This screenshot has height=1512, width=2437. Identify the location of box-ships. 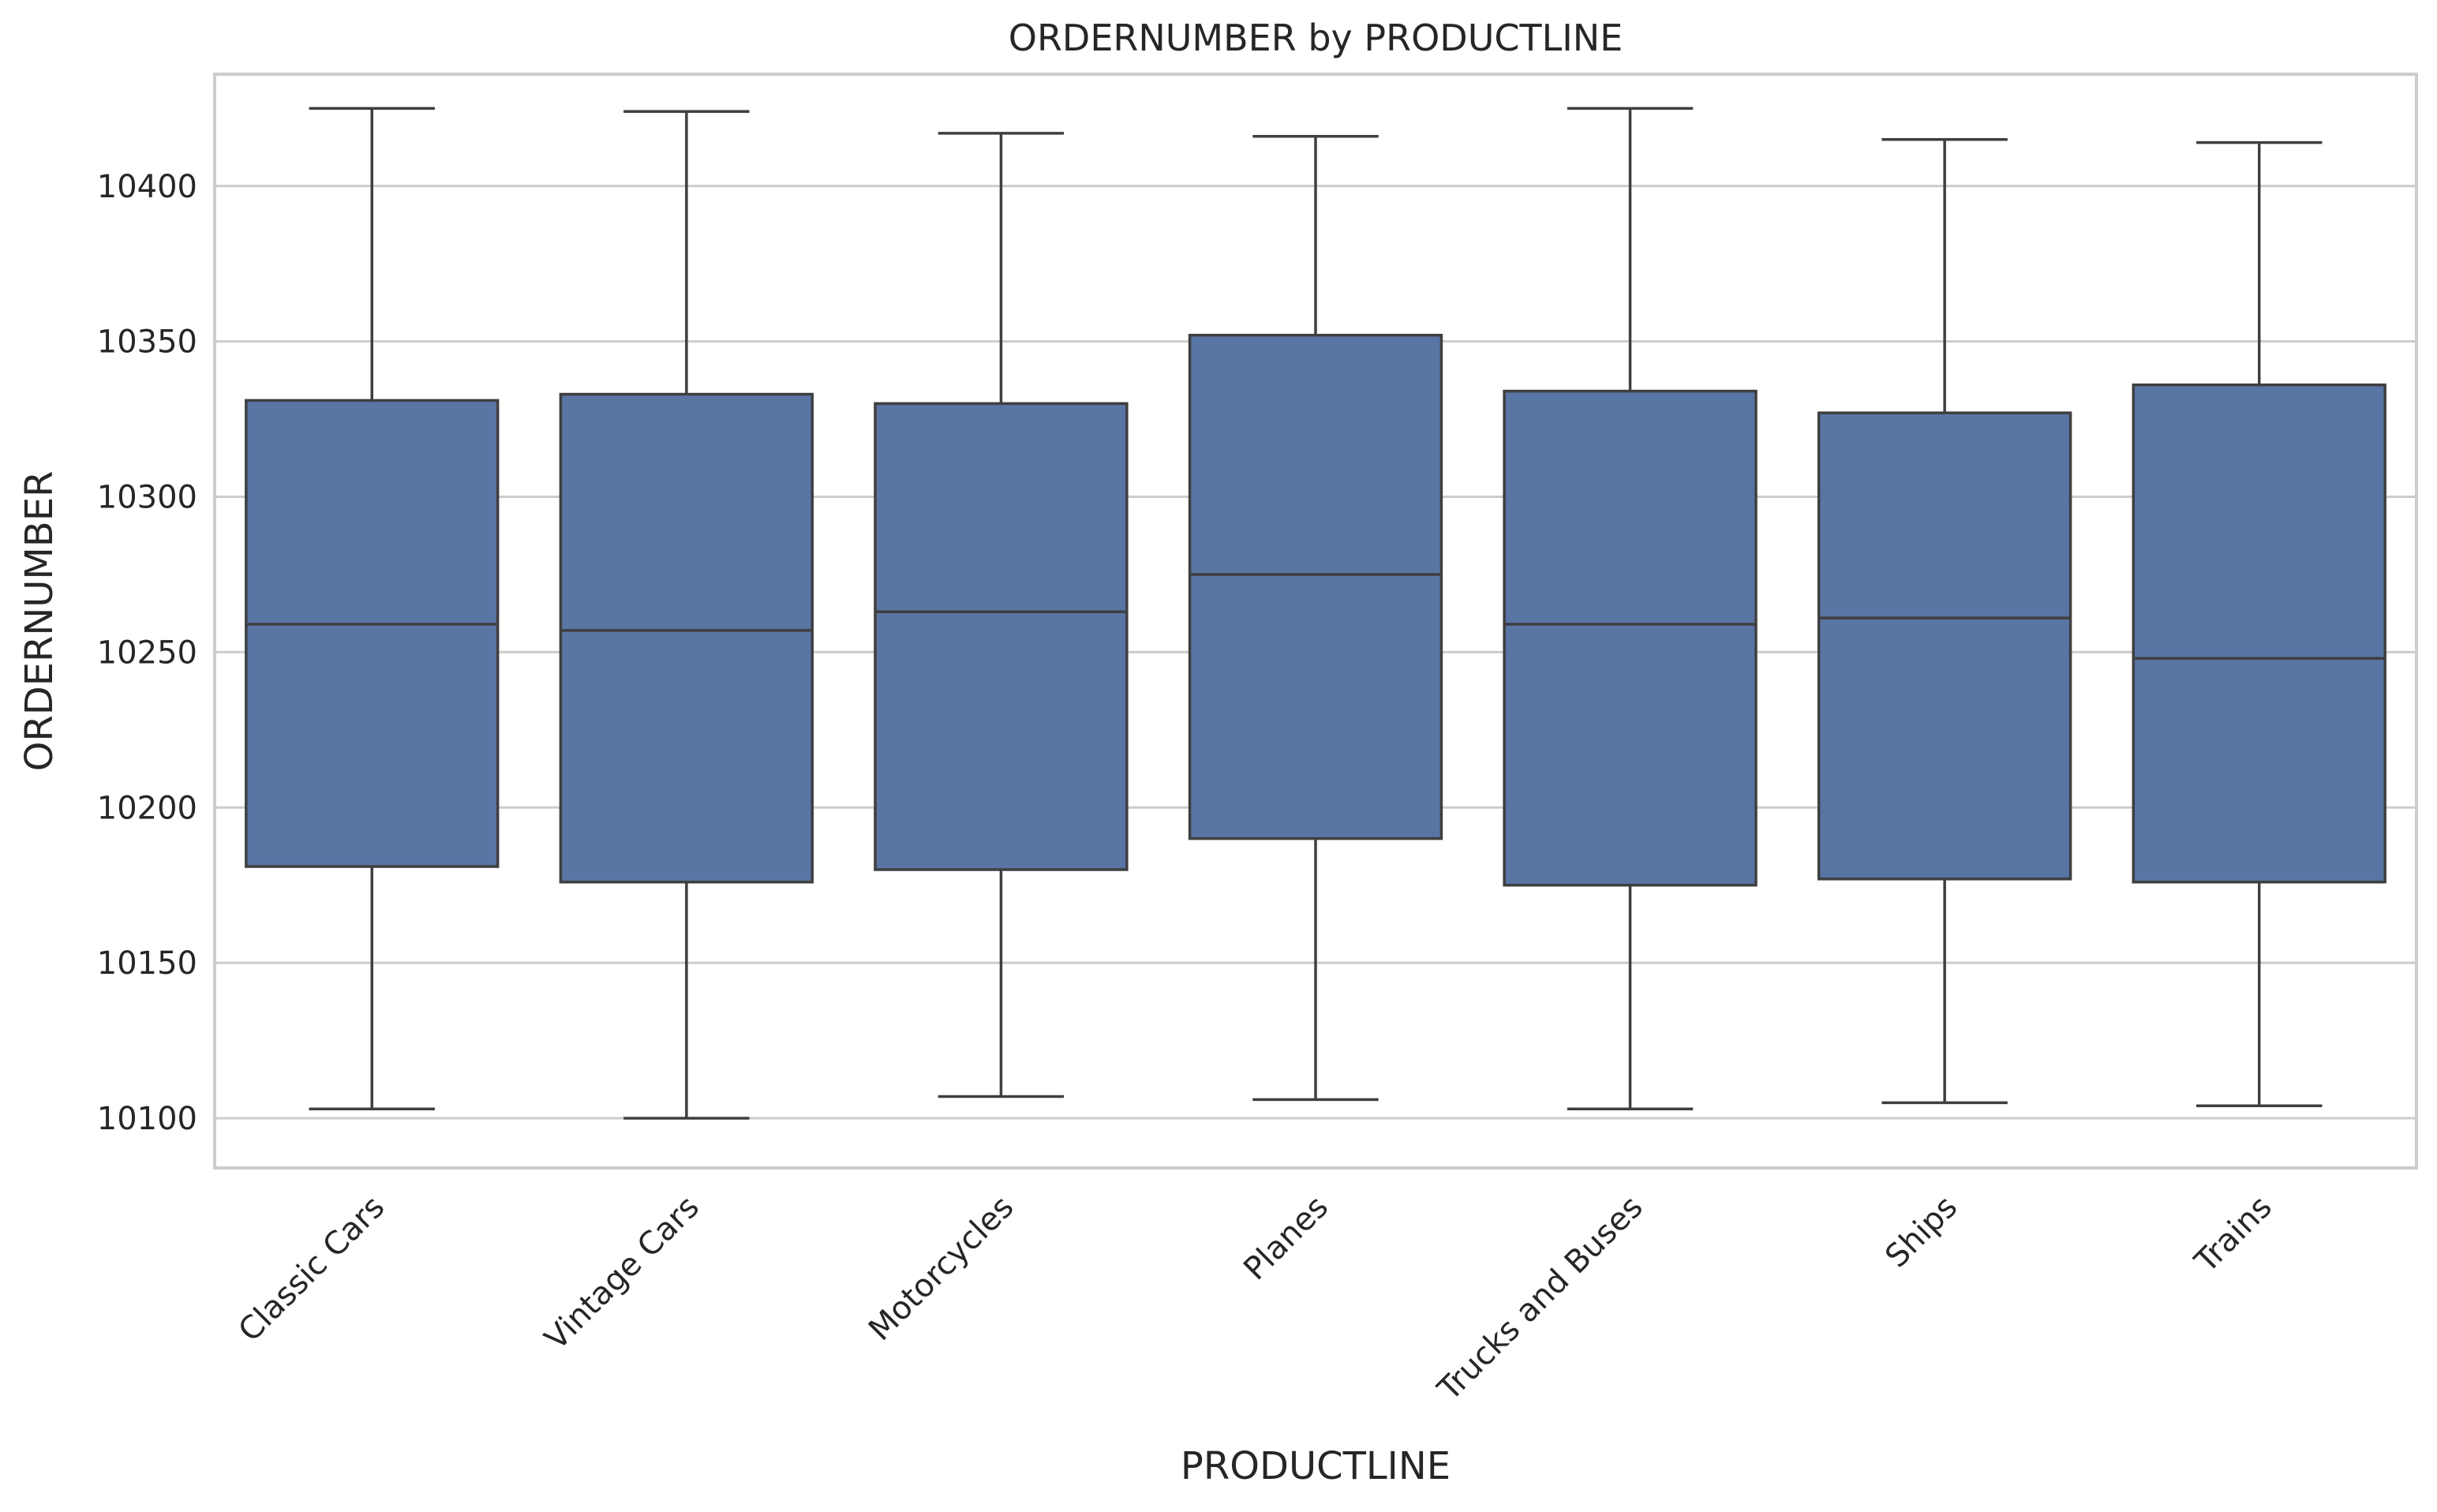
(1944, 621).